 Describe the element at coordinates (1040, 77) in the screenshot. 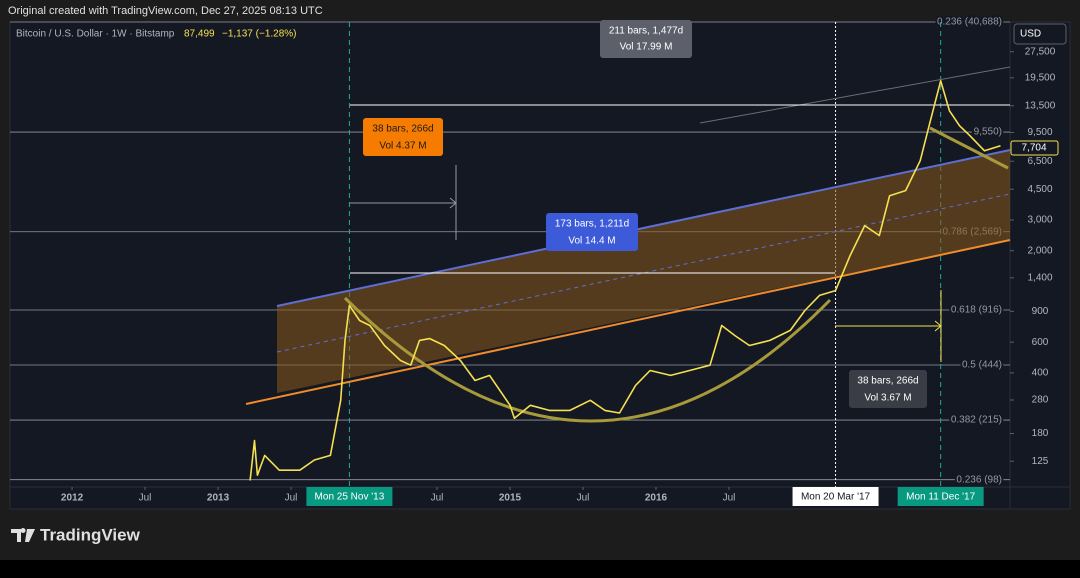

I see `y-tick-label: 19,500` at that location.